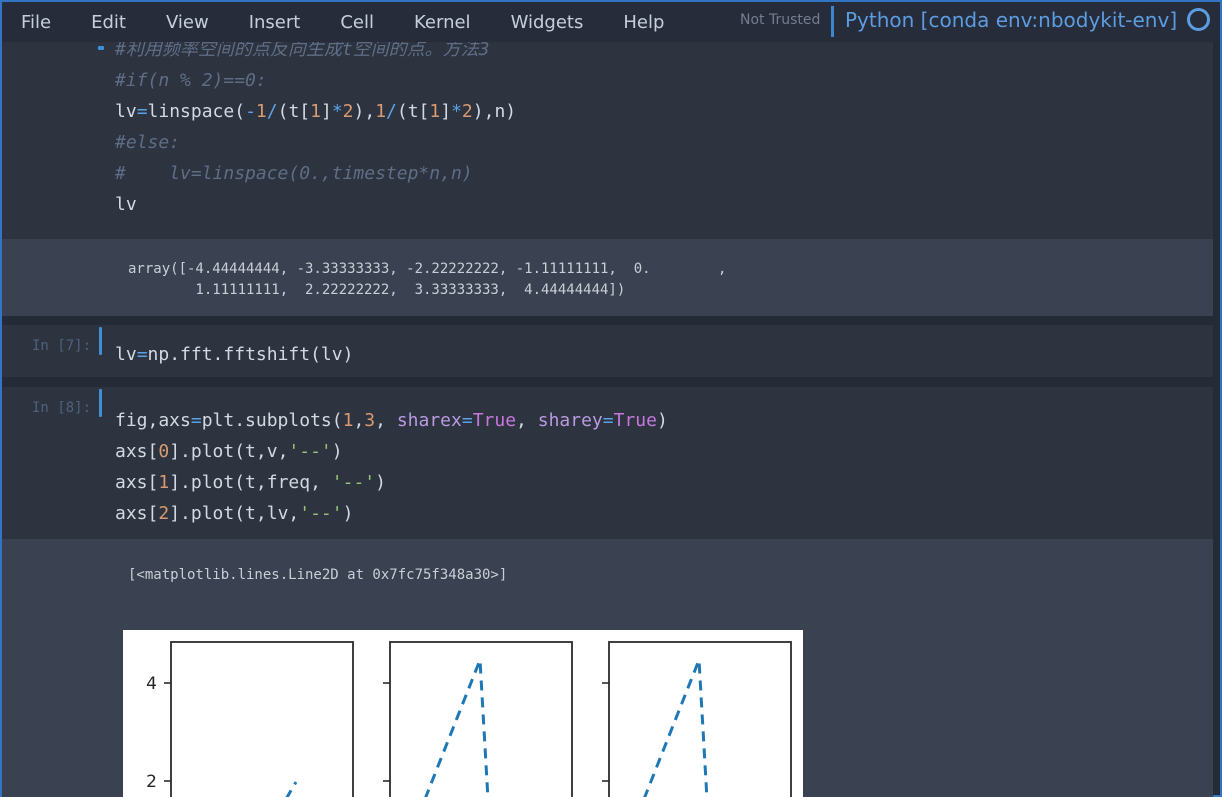 The width and height of the screenshot is (1222, 797). I want to click on kernel-name-label: Python [conda env:nbodykit-env], so click(1011, 20).